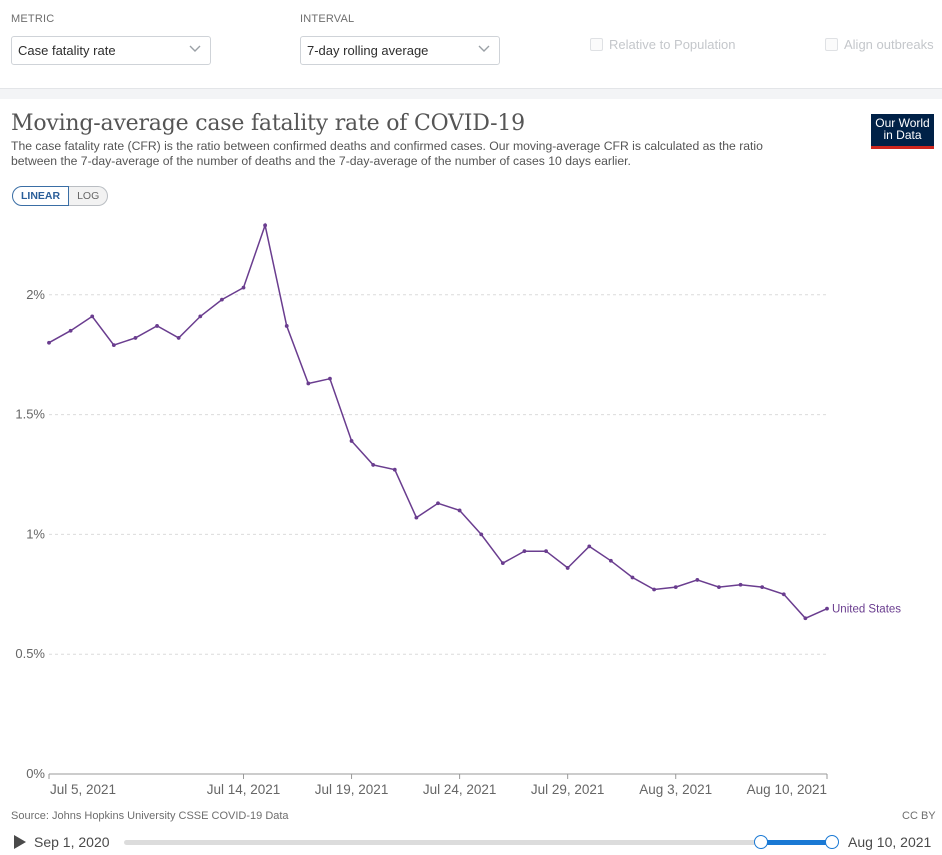 The width and height of the screenshot is (942, 855). I want to click on relative-to-population-checkbox: Relative to Population, so click(670, 45).